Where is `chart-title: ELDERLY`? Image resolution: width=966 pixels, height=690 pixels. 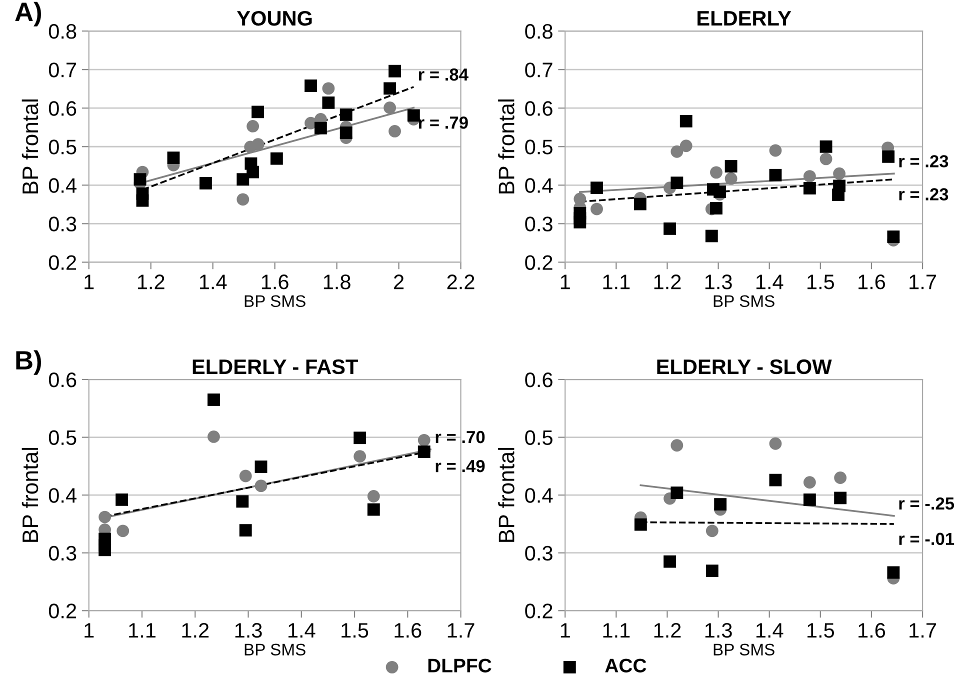 chart-title: ELDERLY is located at coordinates (745, 18).